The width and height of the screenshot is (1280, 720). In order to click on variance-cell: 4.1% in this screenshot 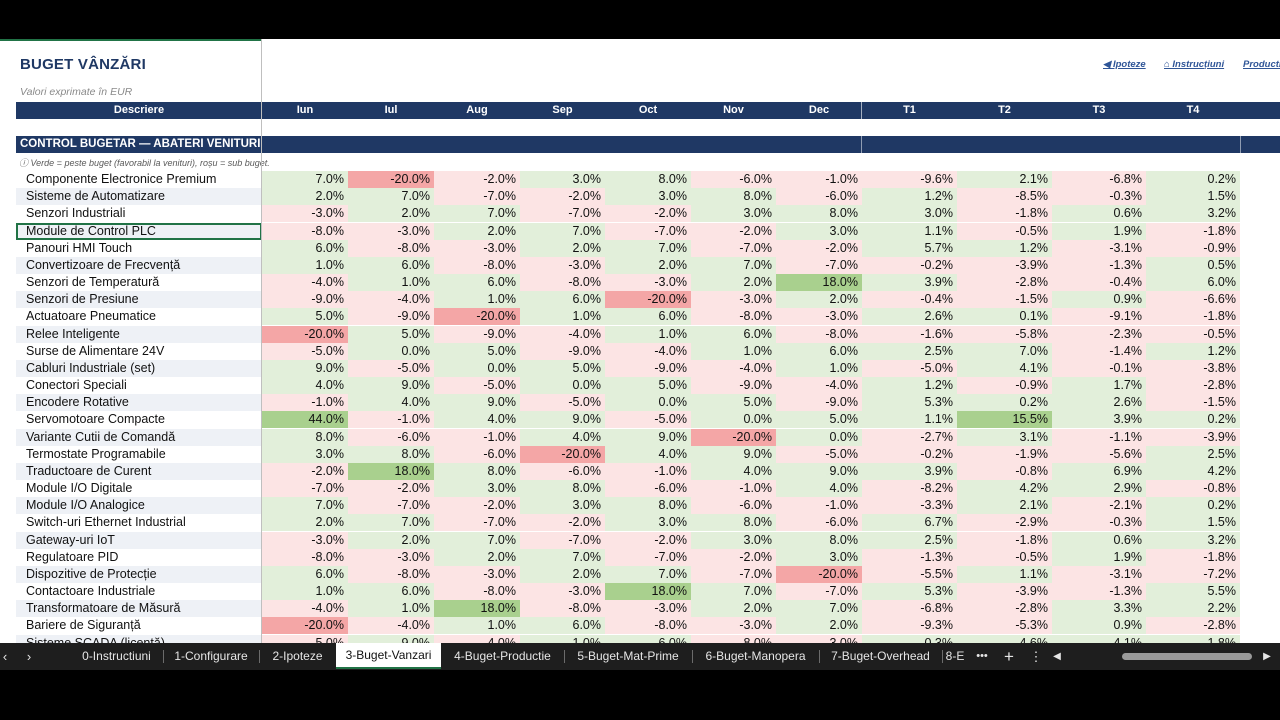, I will do `click(1004, 368)`.